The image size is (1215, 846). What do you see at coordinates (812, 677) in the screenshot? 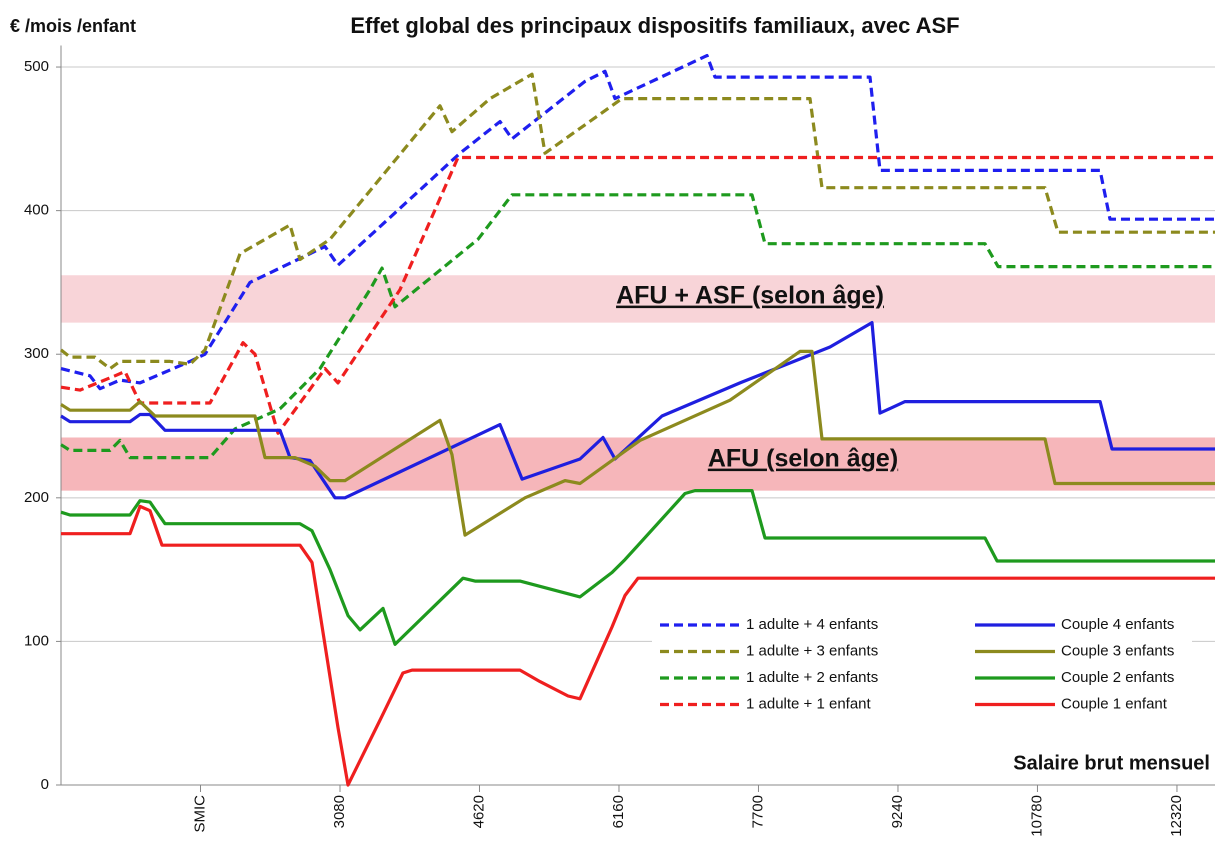
I see `legend-label: 1 adulte + 2 enfants` at bounding box center [812, 677].